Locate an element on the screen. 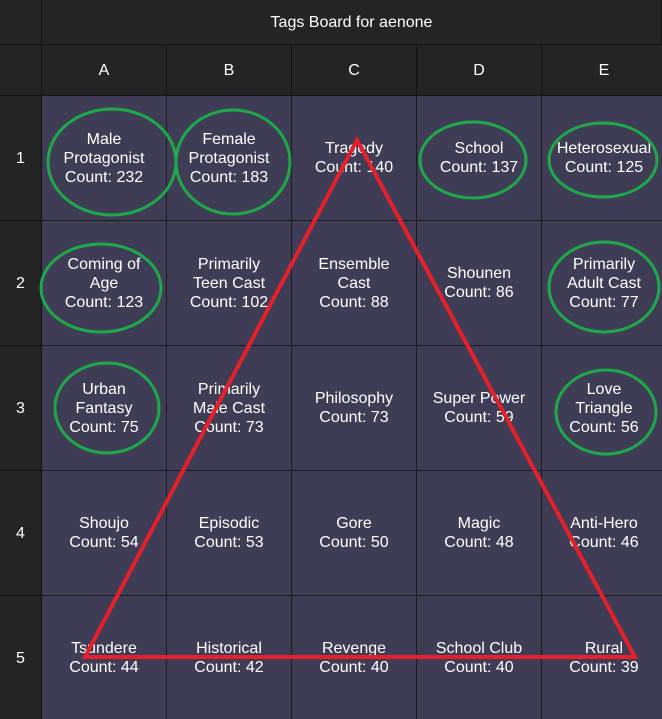 The width and height of the screenshot is (662, 719). tag-cell: Shoujo Count: 54 is located at coordinates (104, 533).